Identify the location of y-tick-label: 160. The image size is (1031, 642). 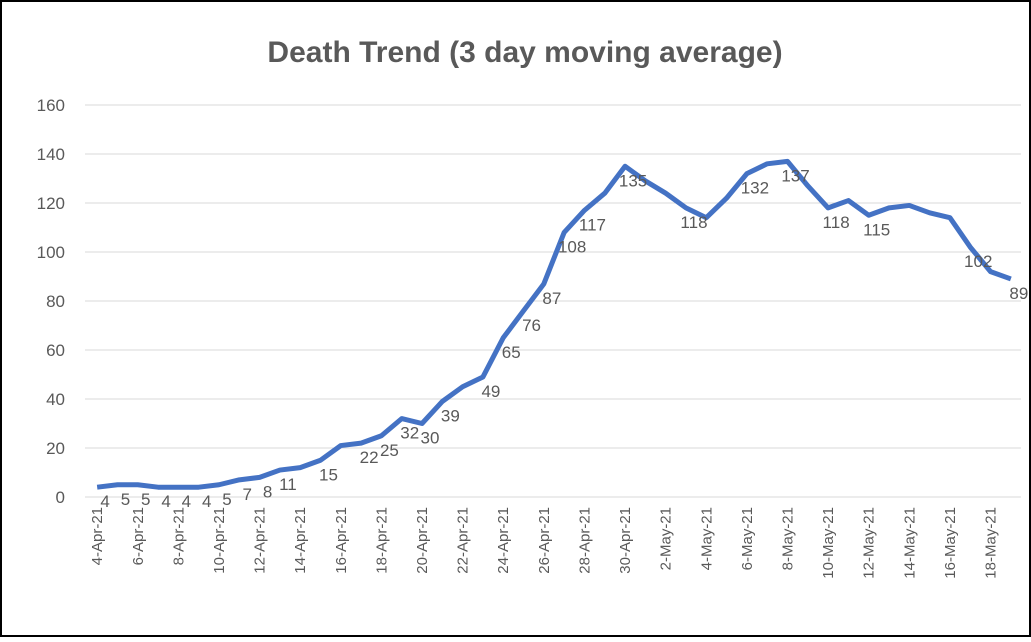
(51, 105).